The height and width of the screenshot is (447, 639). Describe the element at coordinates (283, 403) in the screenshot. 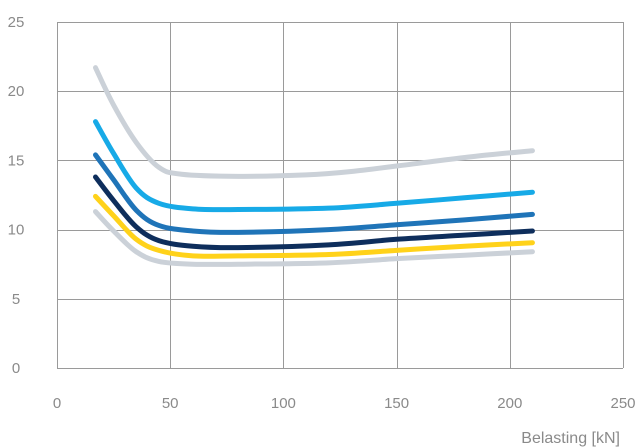

I see `x-tick-label: 100` at that location.